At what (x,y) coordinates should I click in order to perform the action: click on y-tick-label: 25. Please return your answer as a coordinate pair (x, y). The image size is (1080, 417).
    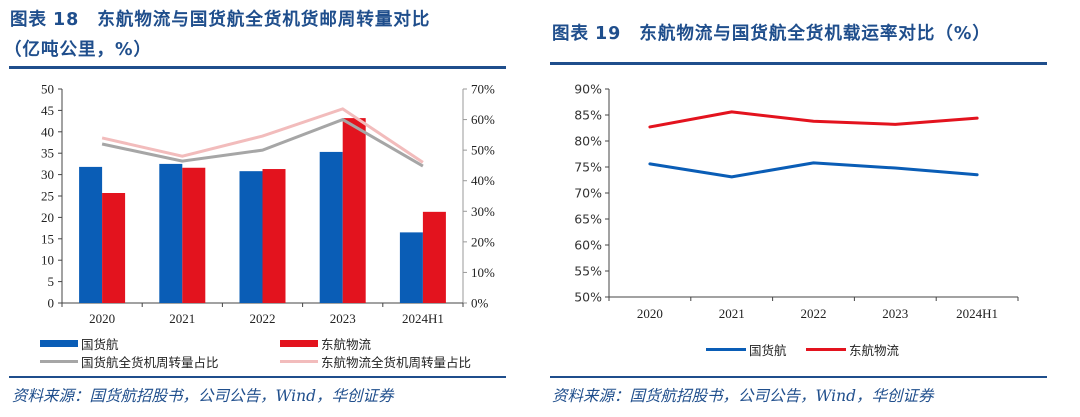
    Looking at the image, I should click on (47, 196).